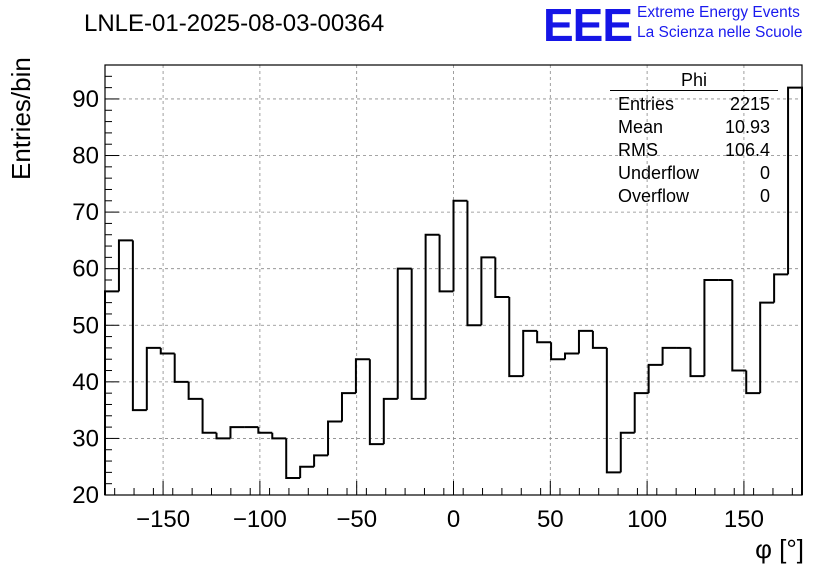 Image resolution: width=836 pixels, height=572 pixels. I want to click on x-axis-label: φ [°], so click(779, 549).